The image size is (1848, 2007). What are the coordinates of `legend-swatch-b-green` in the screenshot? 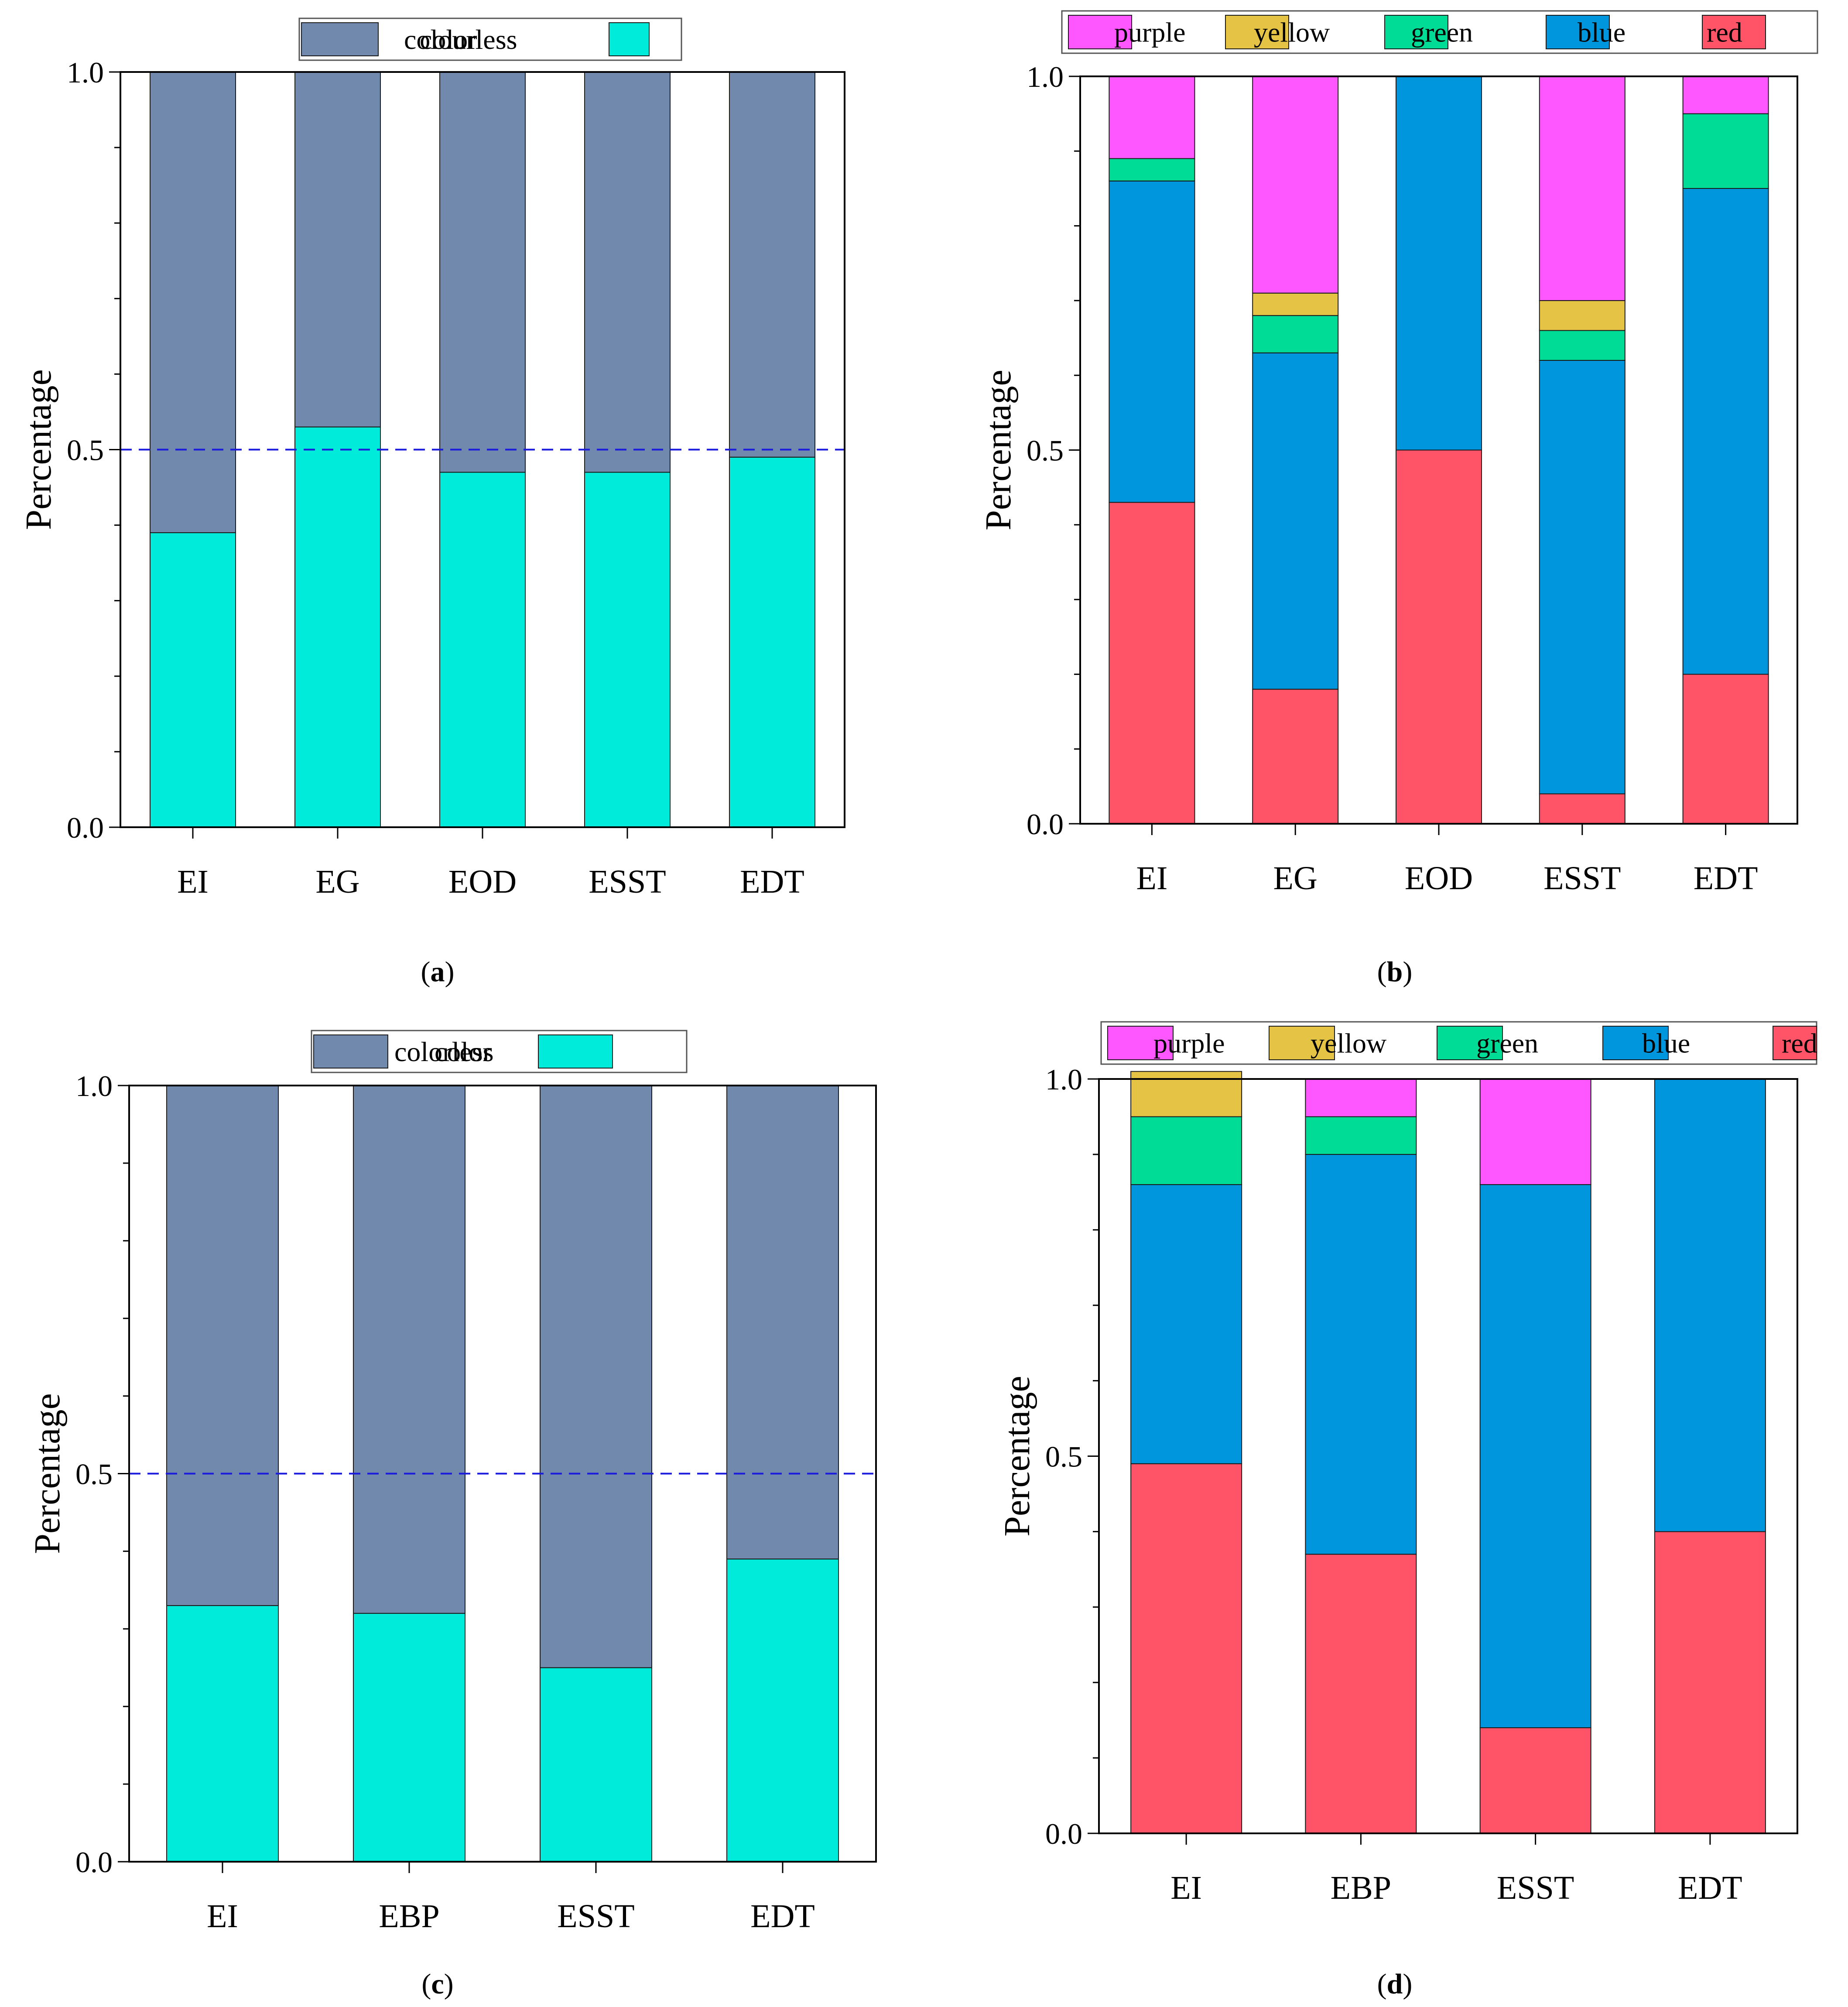 It's located at (1416, 32).